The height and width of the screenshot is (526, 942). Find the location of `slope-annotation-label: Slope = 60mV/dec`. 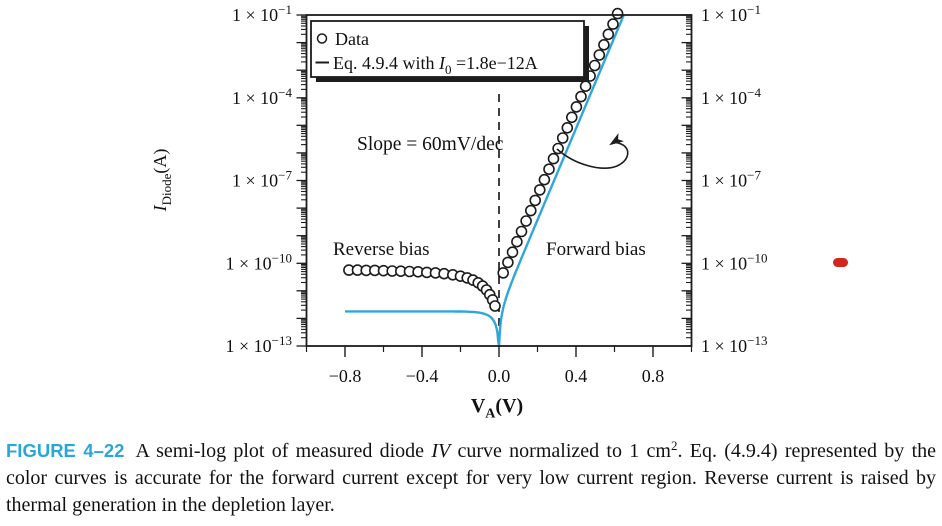

slope-annotation-label: Slope = 60mV/dec is located at coordinates (430, 144).